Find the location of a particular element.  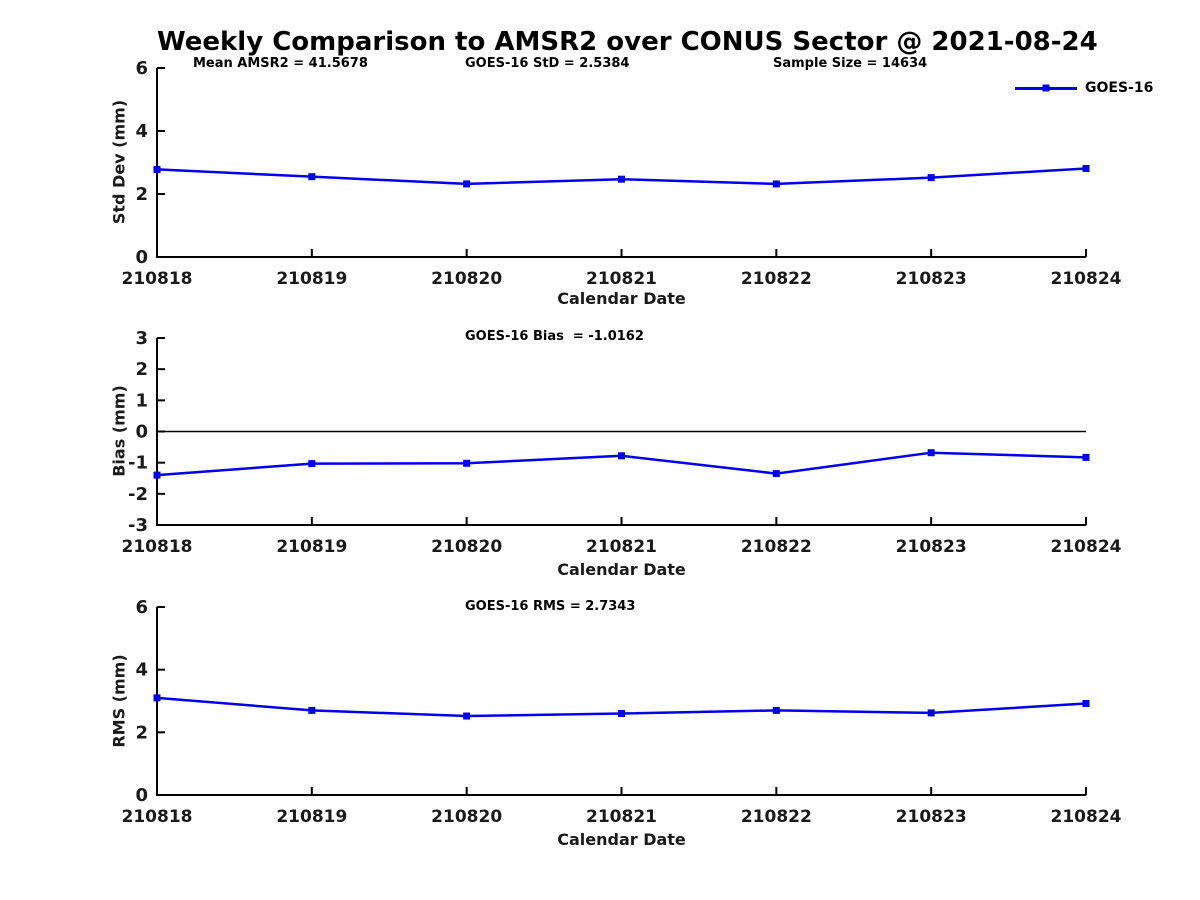

y-tick-label: -2 is located at coordinates (138, 494).